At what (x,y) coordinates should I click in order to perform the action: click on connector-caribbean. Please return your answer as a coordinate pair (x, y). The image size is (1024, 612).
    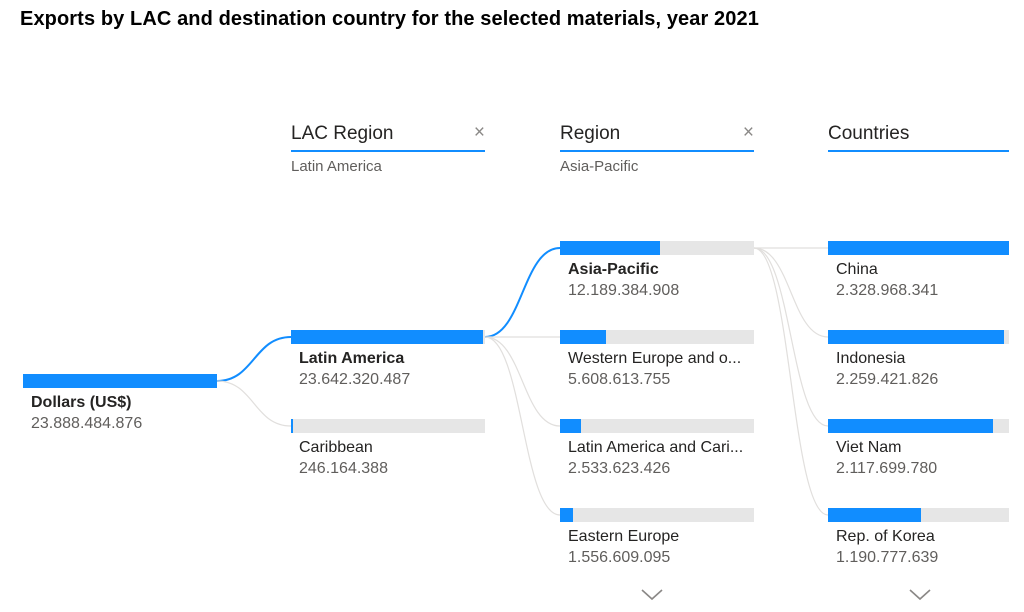
    Looking at the image, I should click on (254, 403).